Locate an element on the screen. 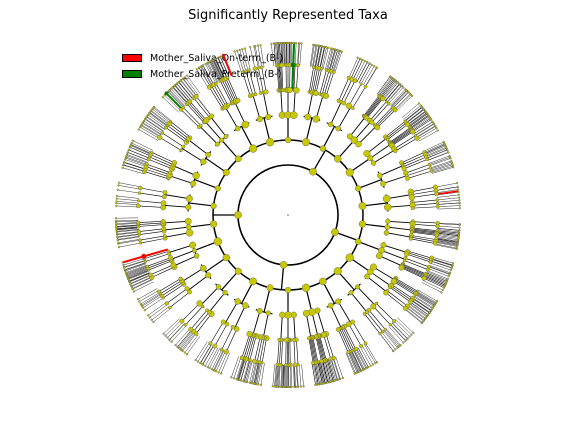 The height and width of the screenshot is (432, 576). legend-label-preterm: Mother_Saliva_Preterm_(B-) is located at coordinates (216, 74).